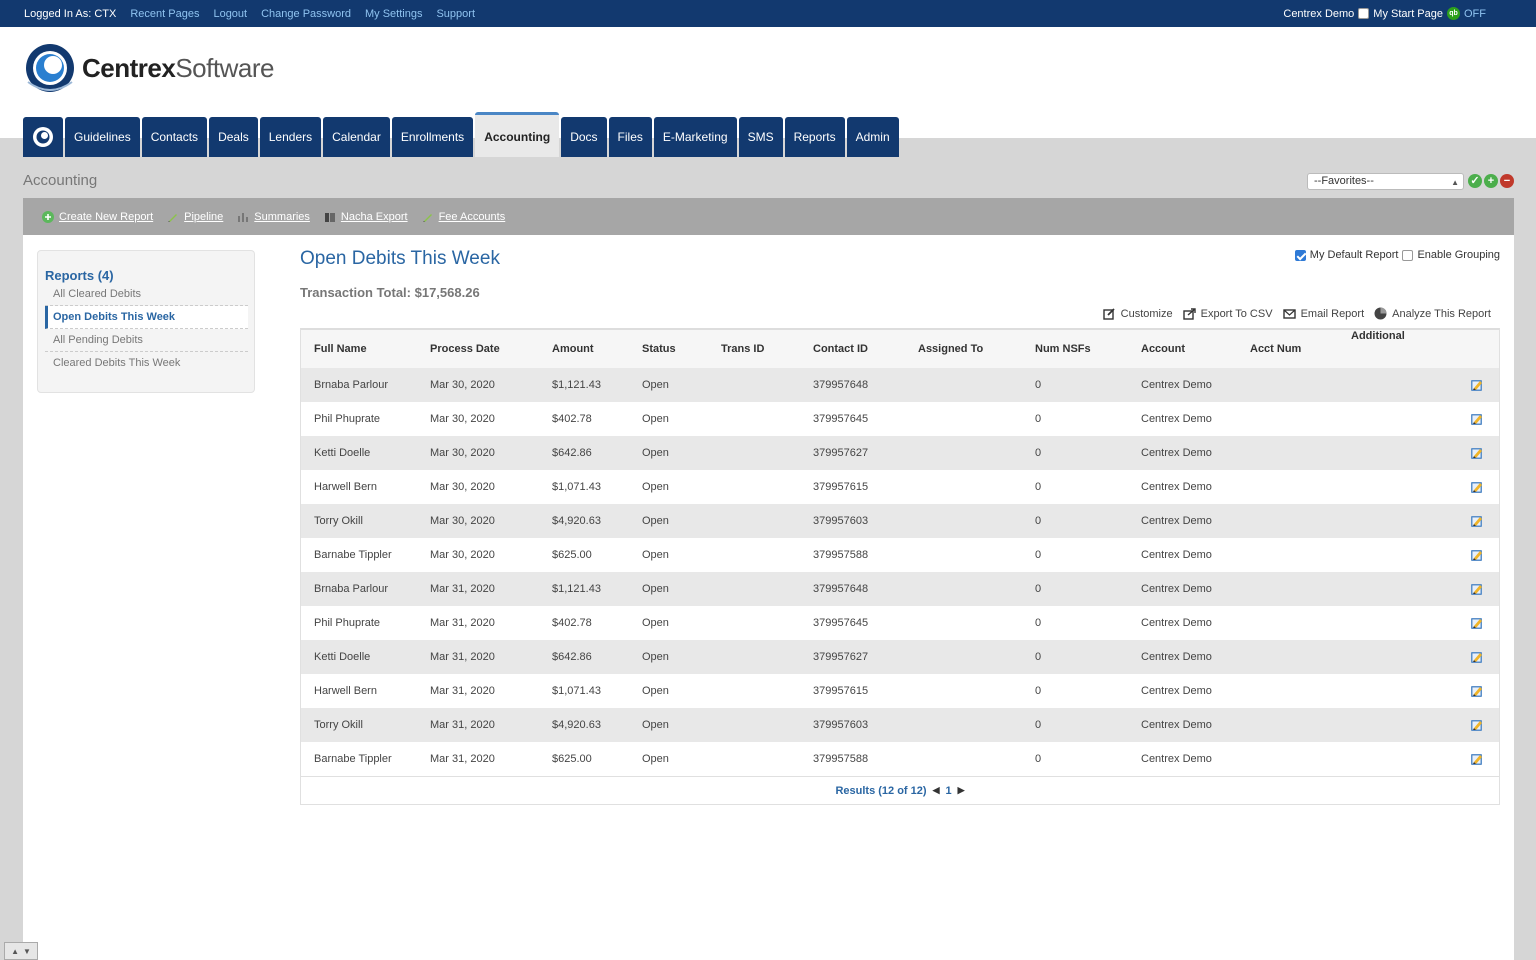 The width and height of the screenshot is (1536, 960). I want to click on table-cell: Phil Phuprate, so click(347, 623).